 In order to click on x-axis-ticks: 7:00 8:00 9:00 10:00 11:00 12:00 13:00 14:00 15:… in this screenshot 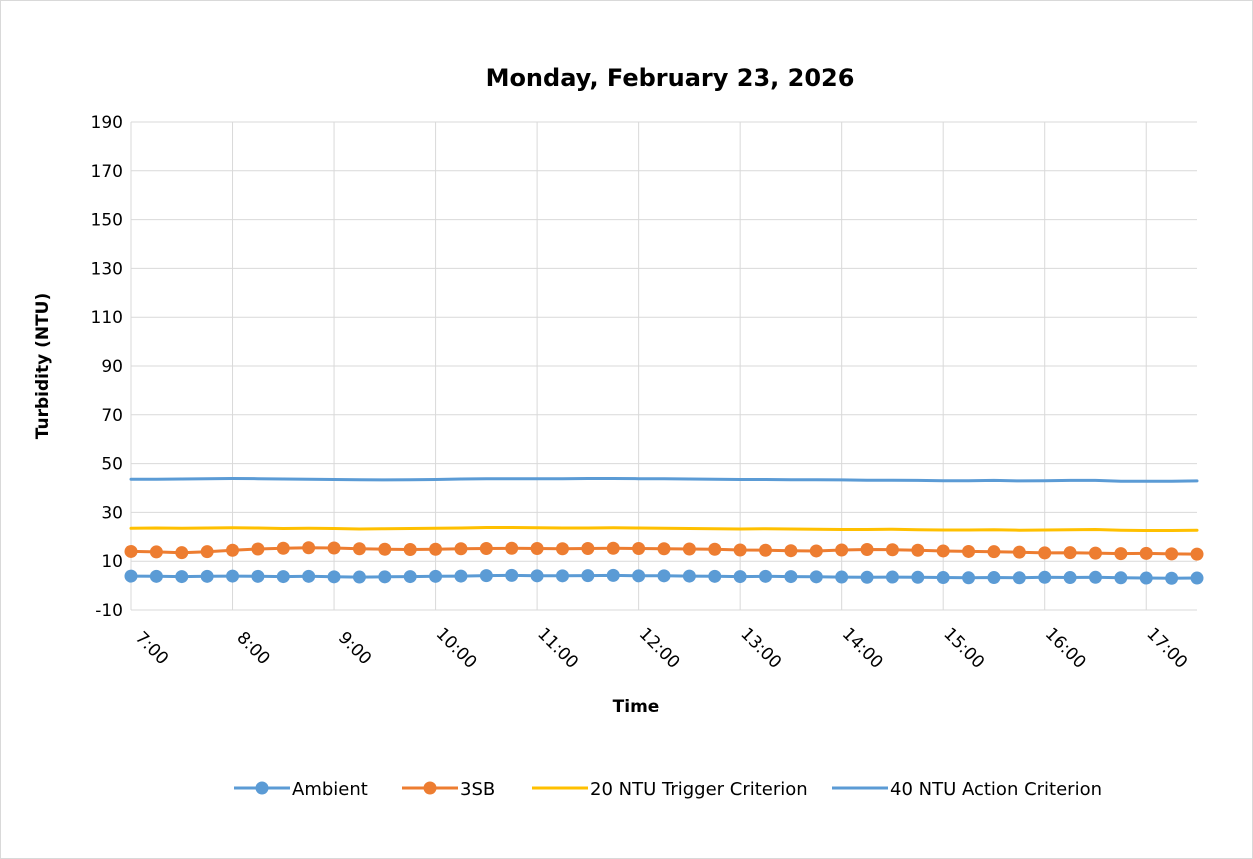, I will do `click(661, 648)`.